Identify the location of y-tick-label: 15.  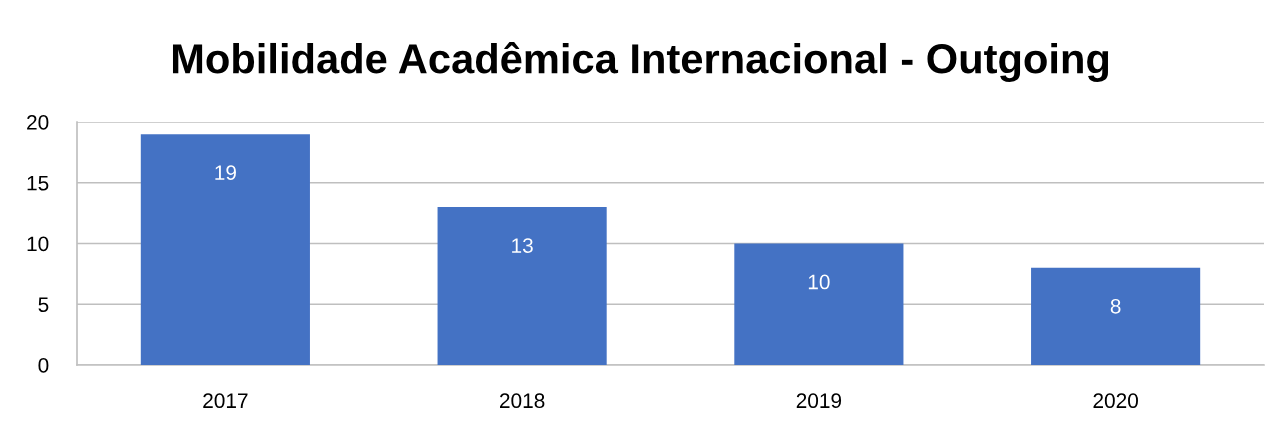
(38, 183).